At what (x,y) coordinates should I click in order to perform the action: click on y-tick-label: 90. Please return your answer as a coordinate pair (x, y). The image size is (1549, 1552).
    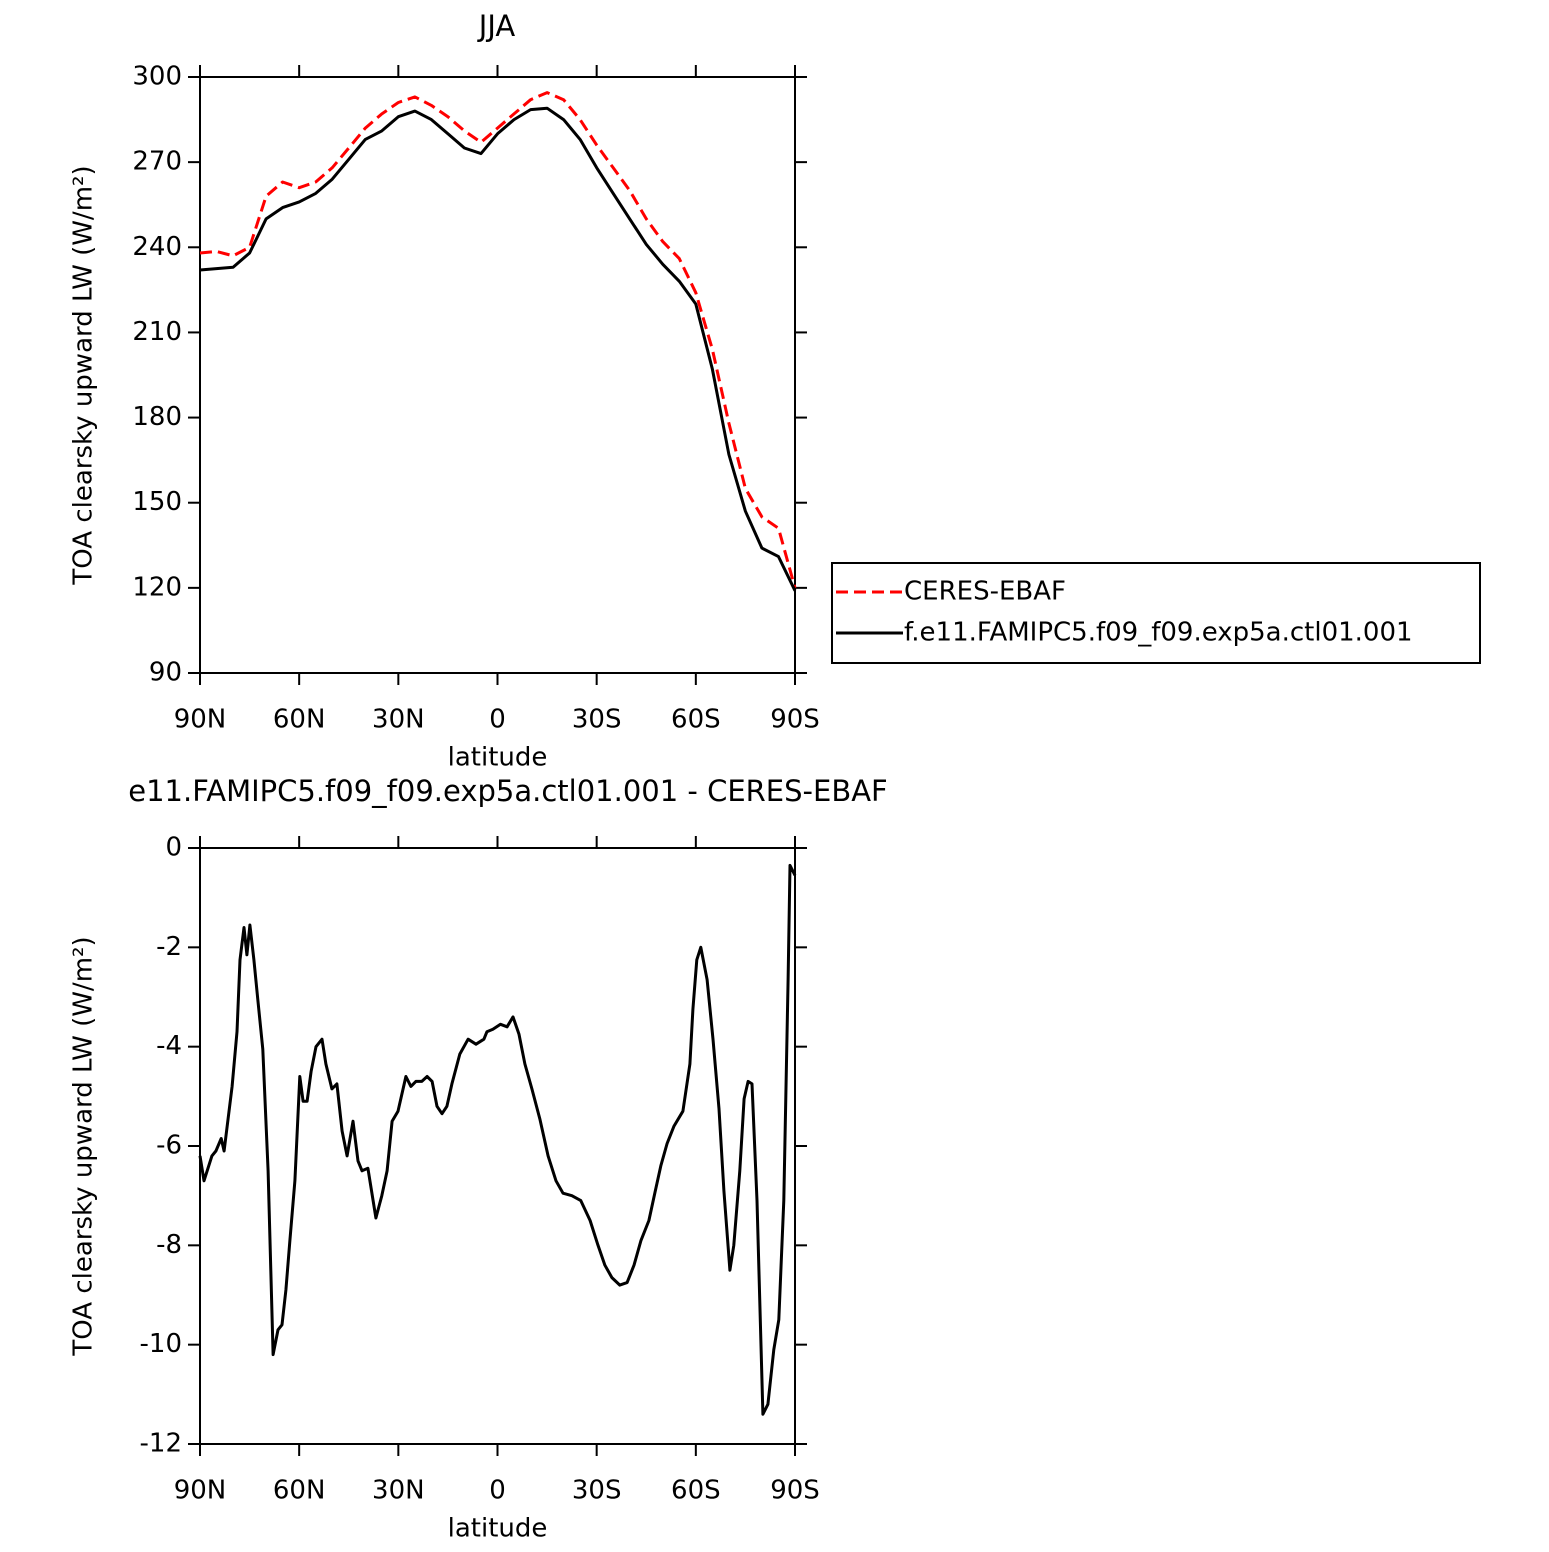
    Looking at the image, I should click on (165, 673).